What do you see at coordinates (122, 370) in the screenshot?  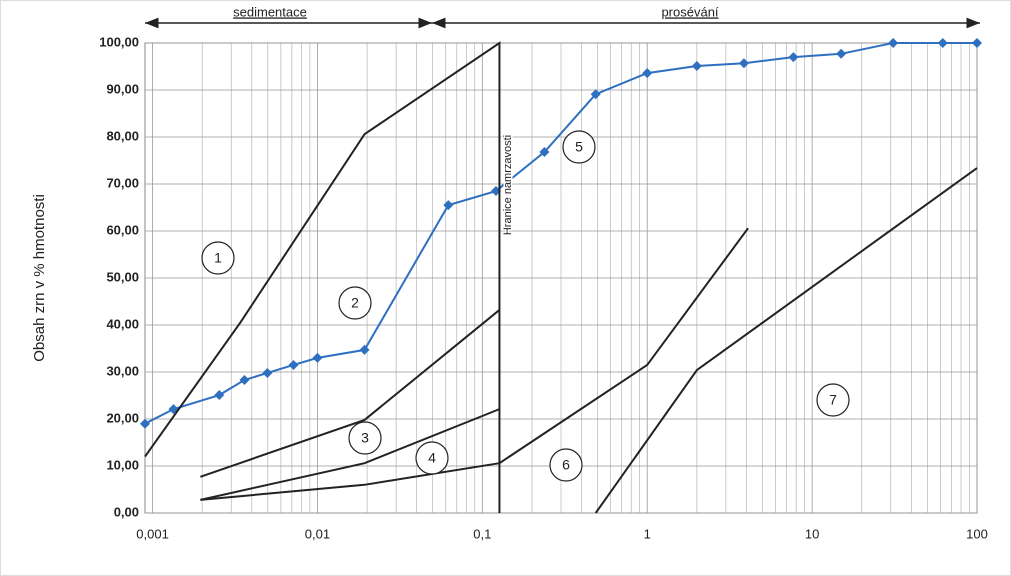 I see `y-tick-label: 30,00` at bounding box center [122, 370].